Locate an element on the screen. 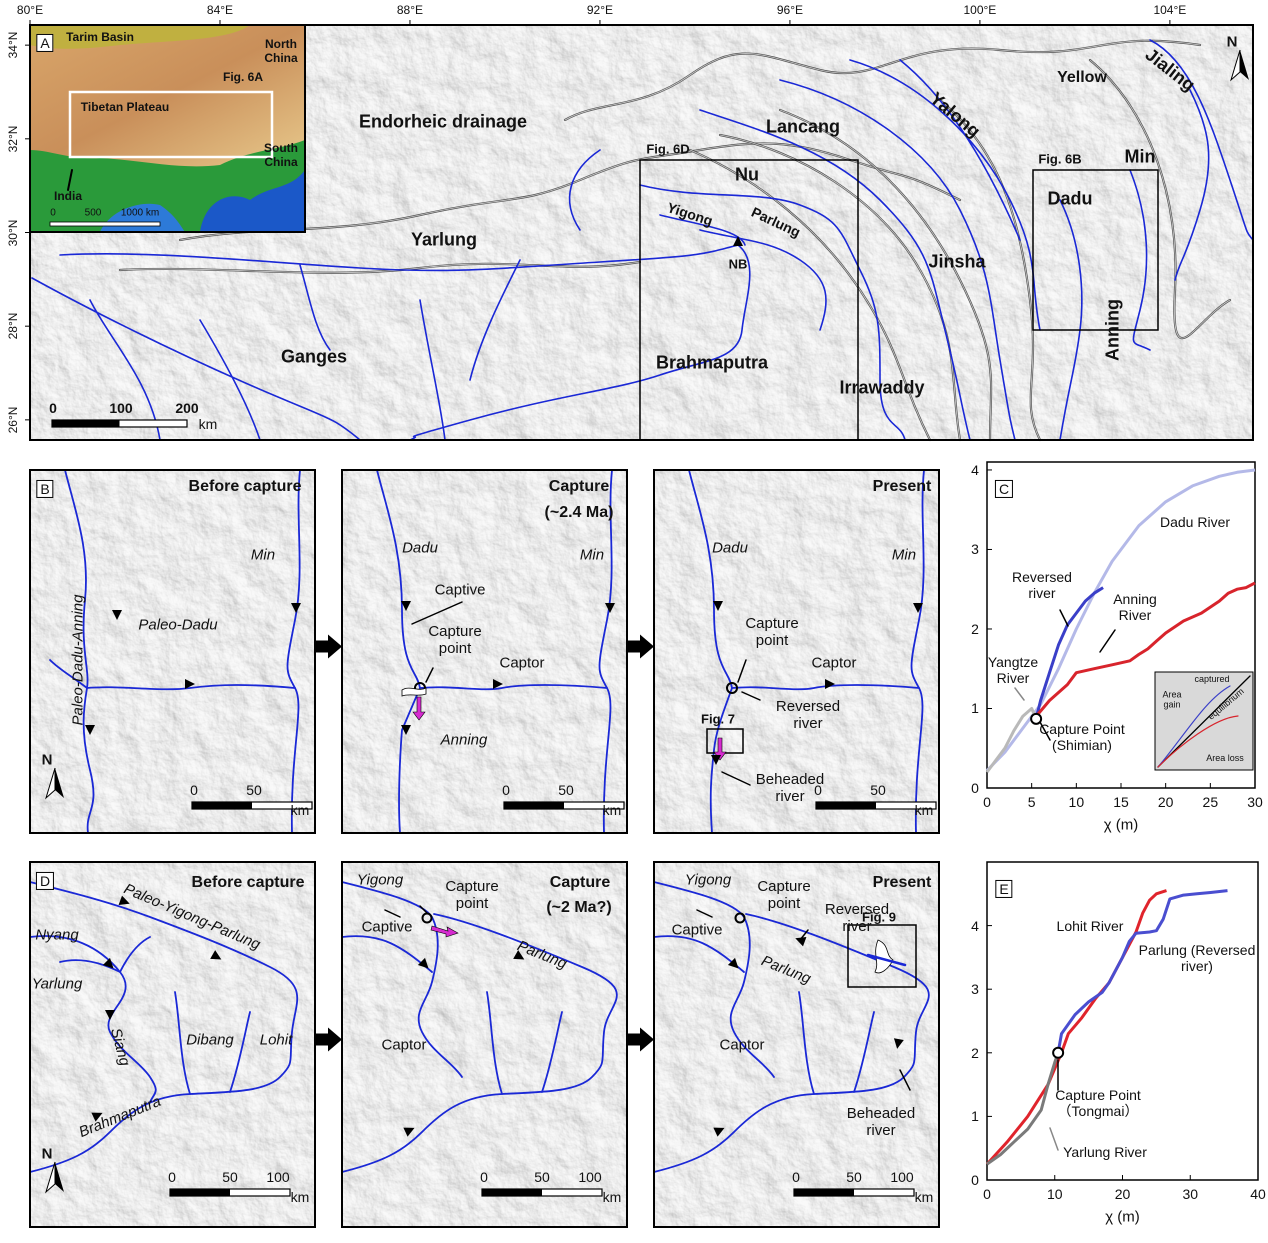 This screenshot has width=1268, height=1243. map-label: Yalong is located at coordinates (955, 115).